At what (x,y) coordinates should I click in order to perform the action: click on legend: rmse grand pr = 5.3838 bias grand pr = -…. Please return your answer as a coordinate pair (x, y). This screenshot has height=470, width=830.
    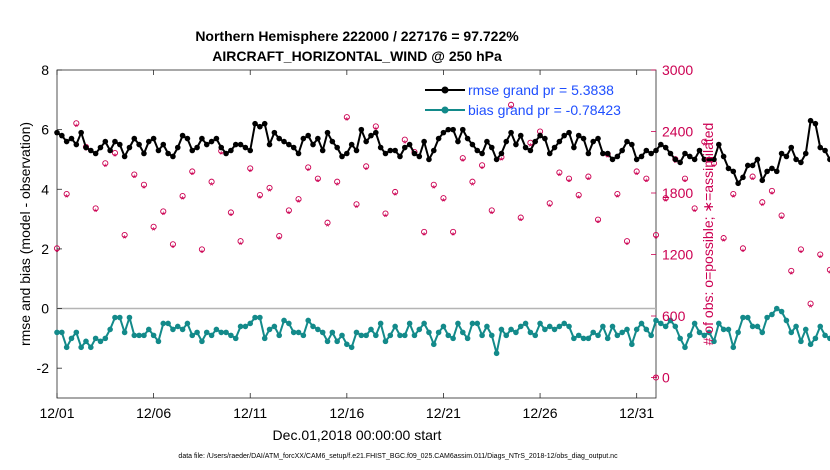
    Looking at the image, I should click on (523, 100).